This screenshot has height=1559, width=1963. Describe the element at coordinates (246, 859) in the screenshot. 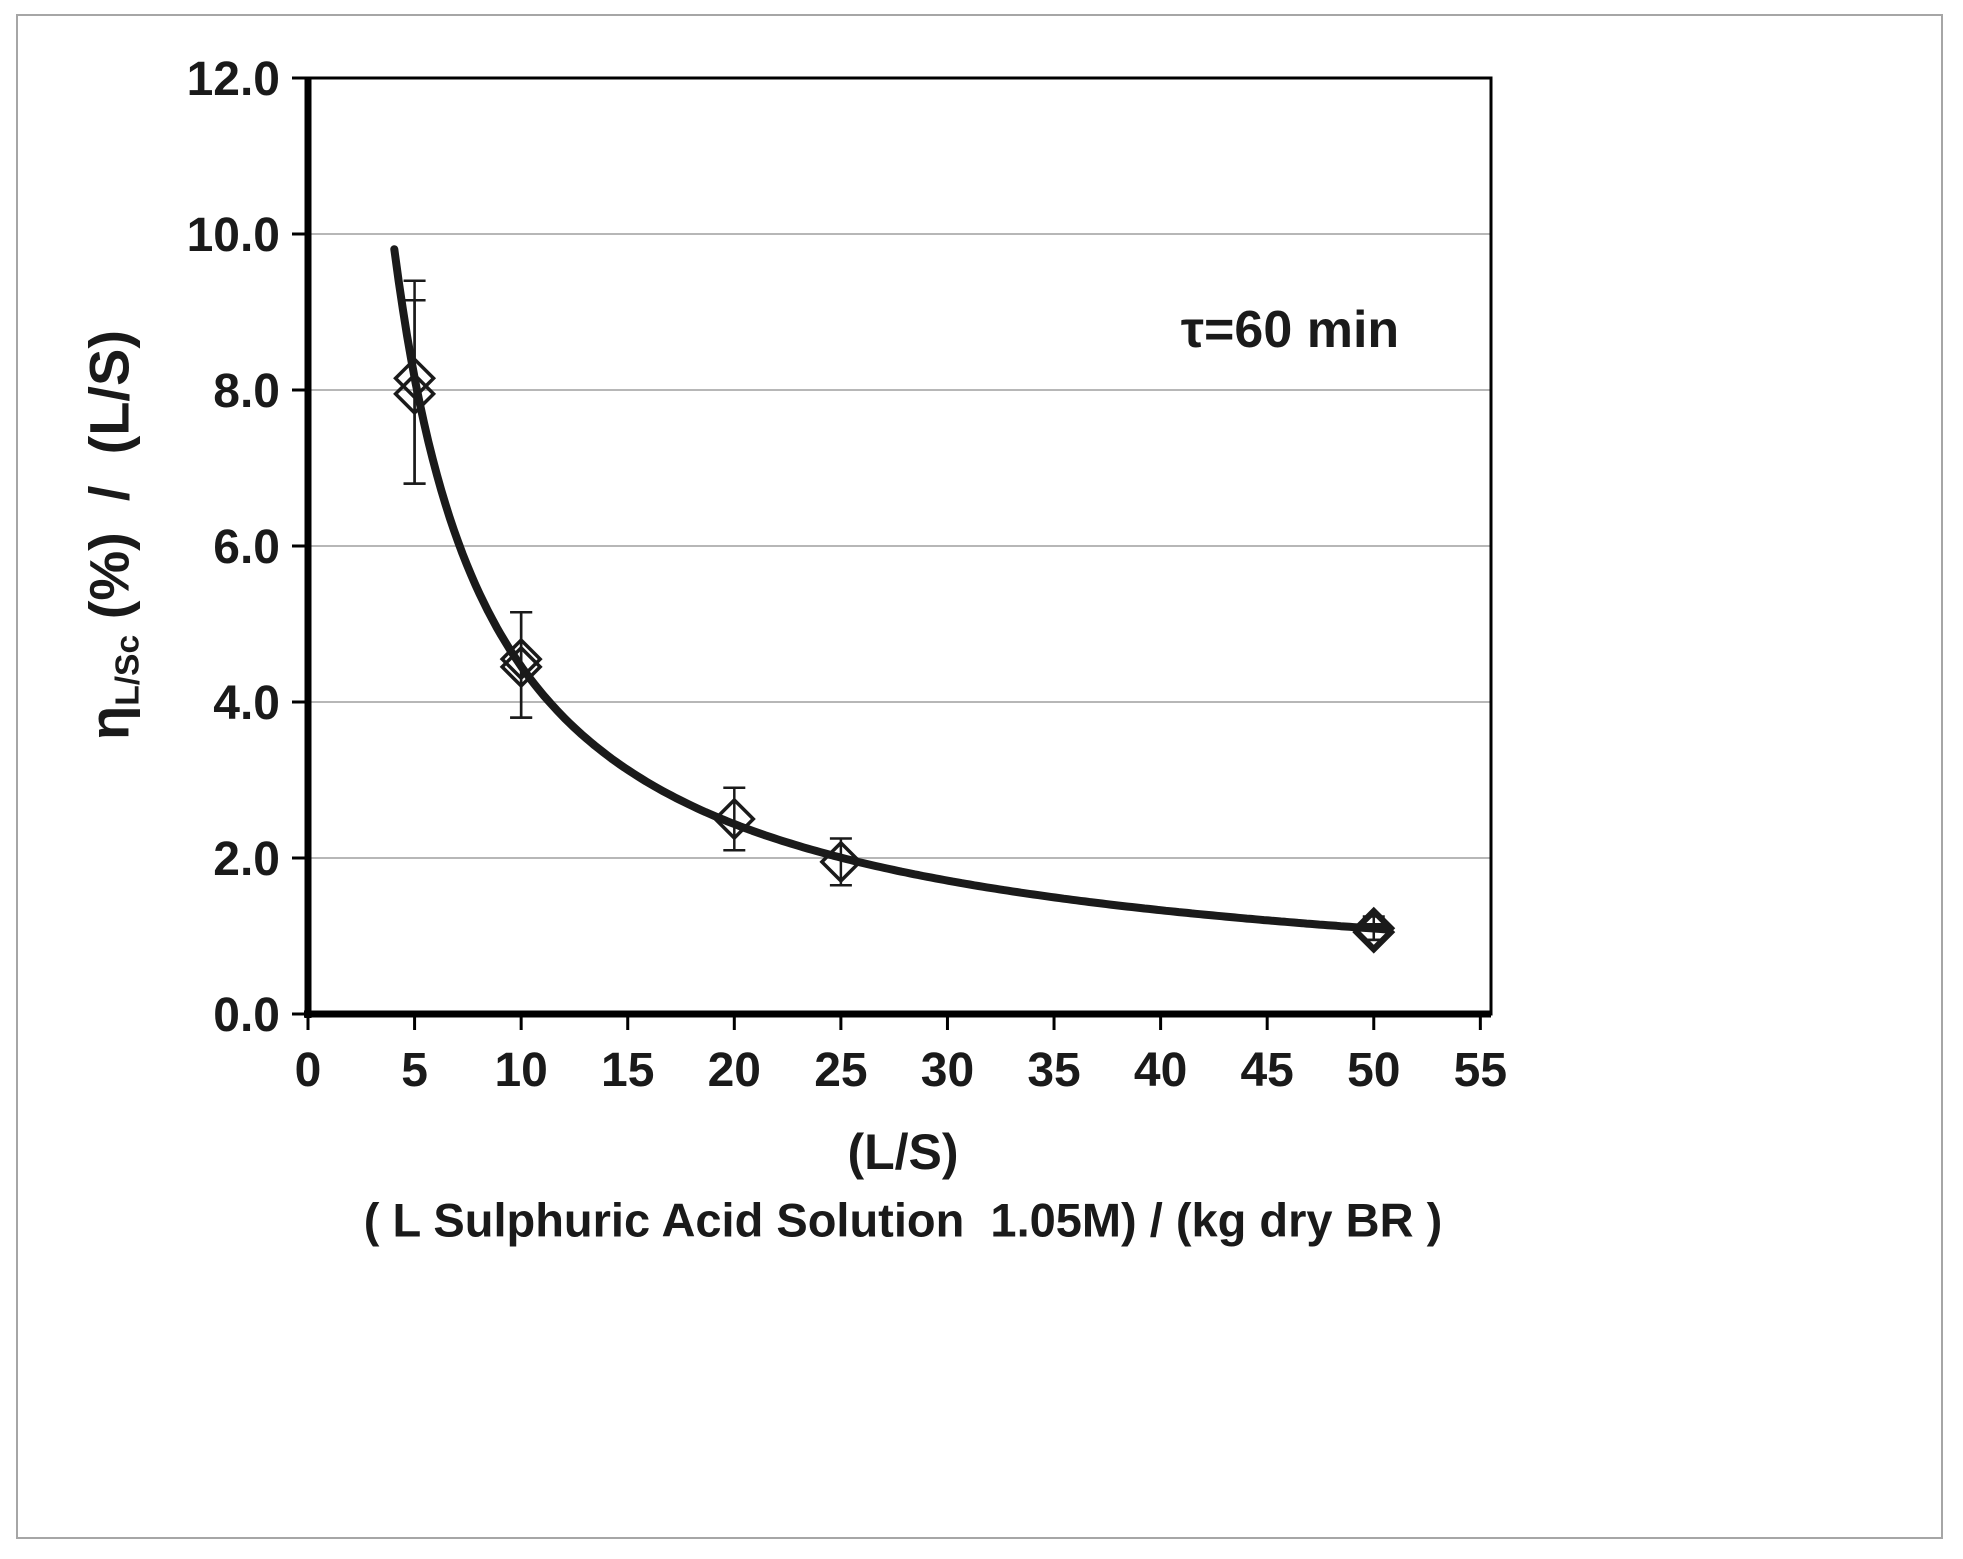

I see `y-tick-label: 2.0` at that location.